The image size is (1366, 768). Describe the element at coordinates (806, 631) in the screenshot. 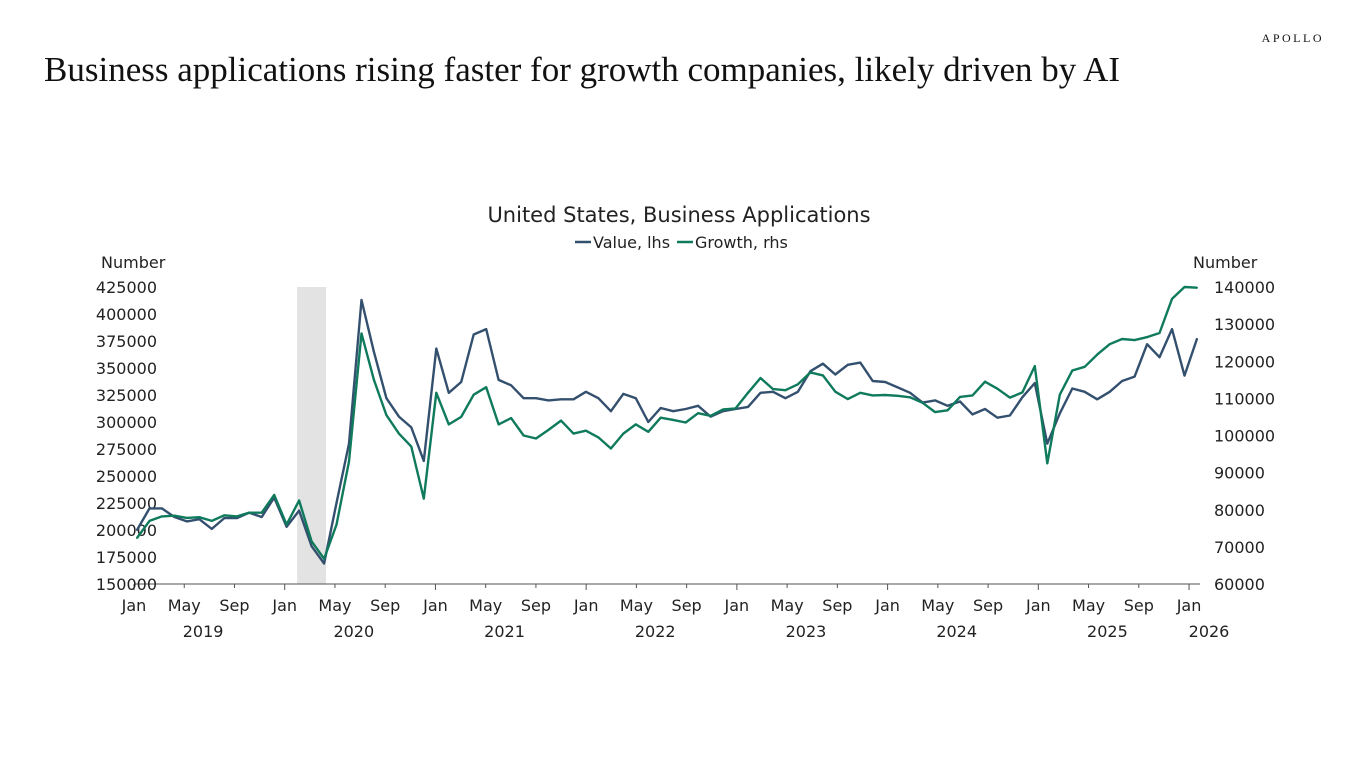

I see `x-year-label: 2023` at that location.